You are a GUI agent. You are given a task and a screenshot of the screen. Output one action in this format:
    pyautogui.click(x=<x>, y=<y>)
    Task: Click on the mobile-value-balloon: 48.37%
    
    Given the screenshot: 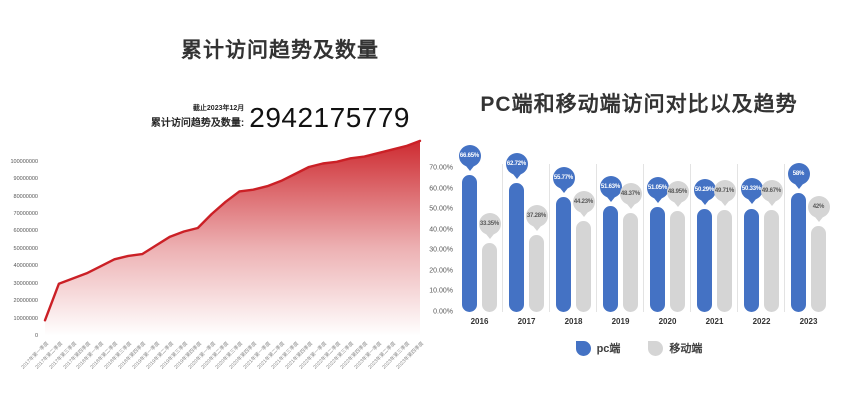 What is the action you would take?
    pyautogui.click(x=630, y=195)
    